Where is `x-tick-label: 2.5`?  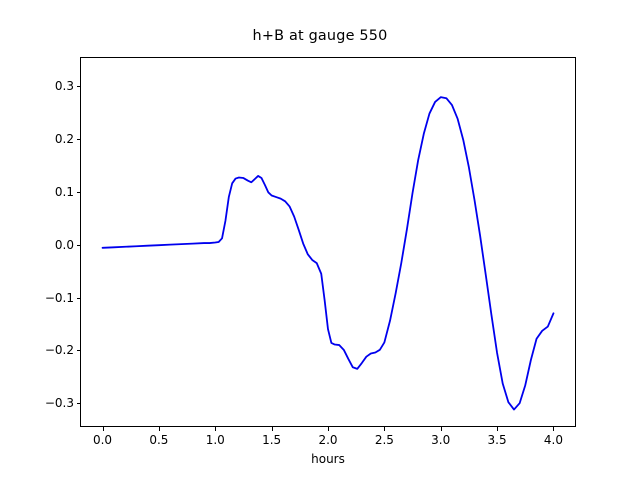 x-tick-label: 2.5 is located at coordinates (384, 440).